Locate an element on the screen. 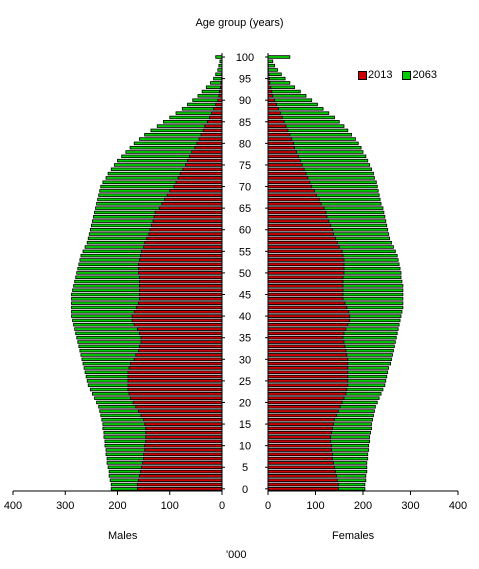 The width and height of the screenshot is (479, 569). y-tick-label-85: 85 is located at coordinates (245, 123).